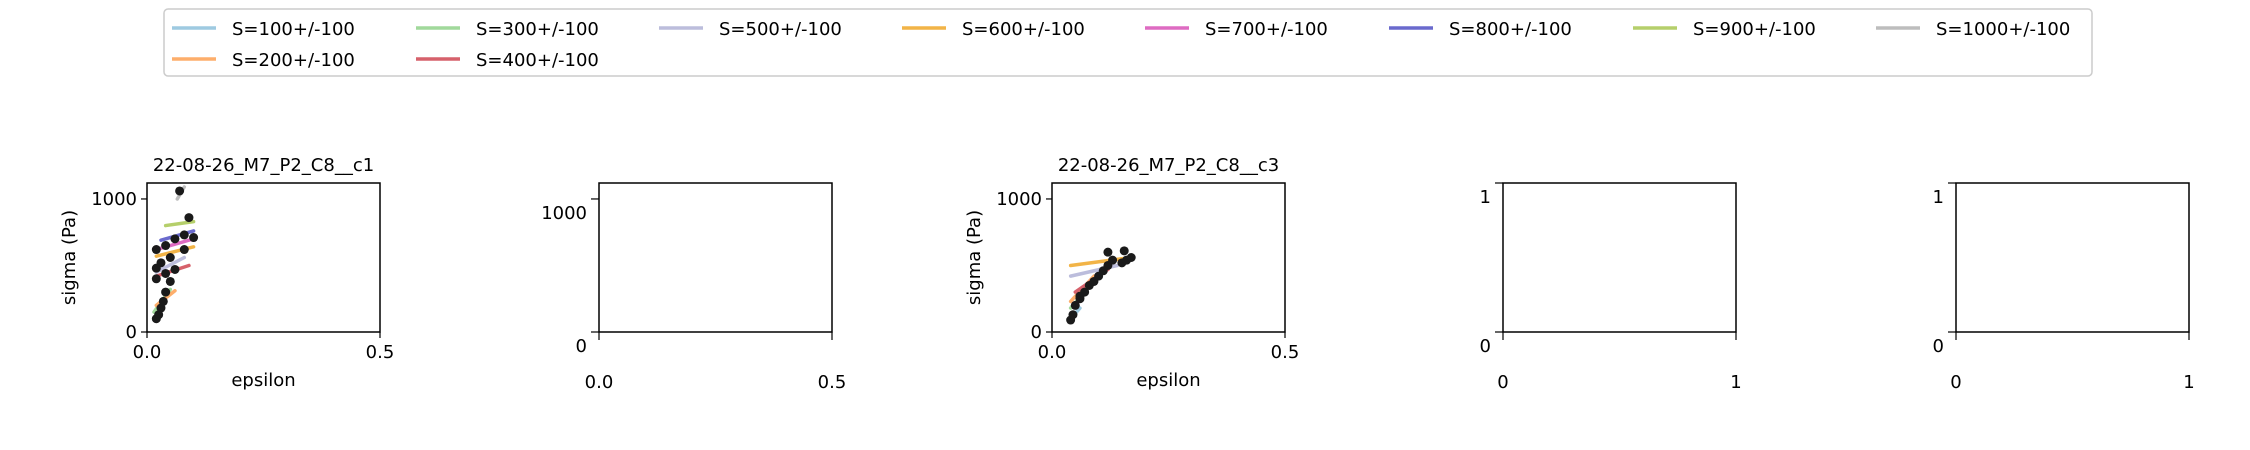  I want to click on legend-label: S=500+/-100, so click(780, 29).